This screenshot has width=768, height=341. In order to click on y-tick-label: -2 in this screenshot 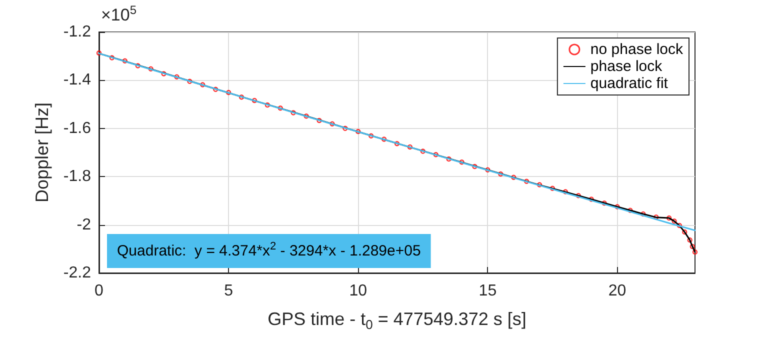, I will do `click(84, 225)`.